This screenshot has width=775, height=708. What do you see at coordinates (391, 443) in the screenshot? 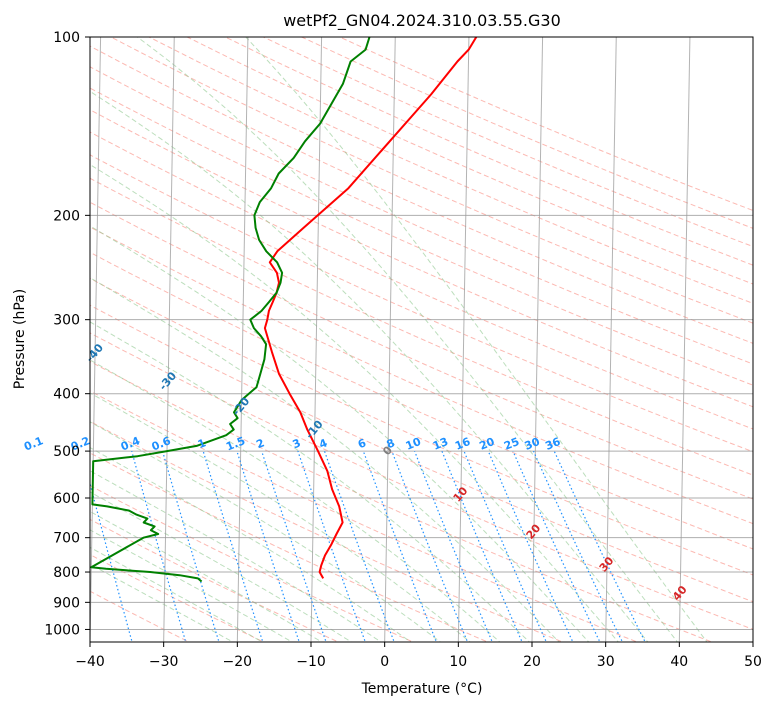
I see `mixing-ratio-label: 8` at bounding box center [391, 443].